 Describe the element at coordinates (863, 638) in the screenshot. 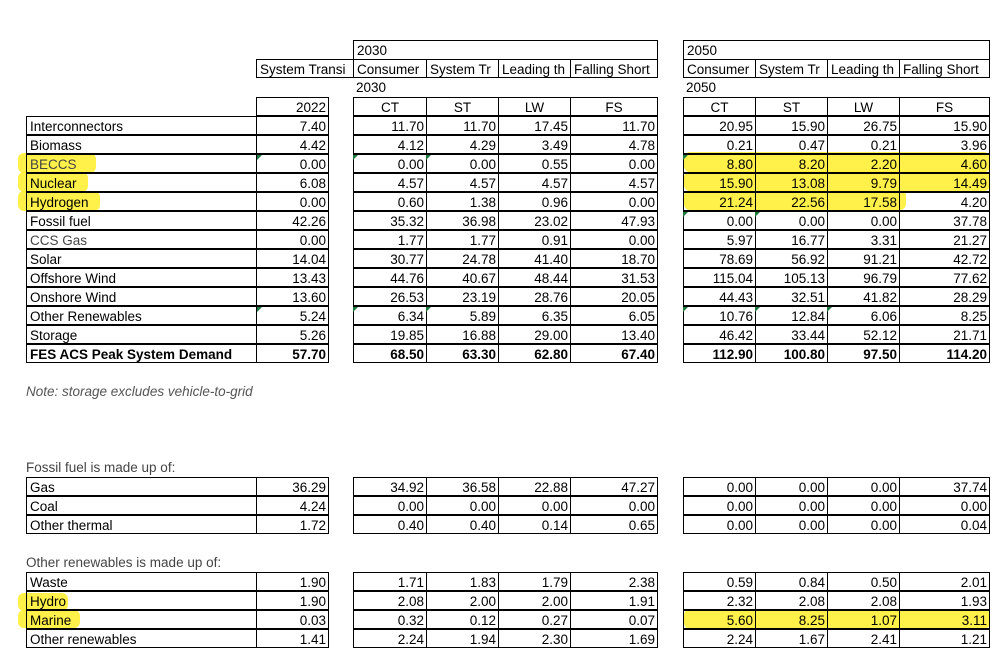

I see `value-2050: 2.41` at that location.